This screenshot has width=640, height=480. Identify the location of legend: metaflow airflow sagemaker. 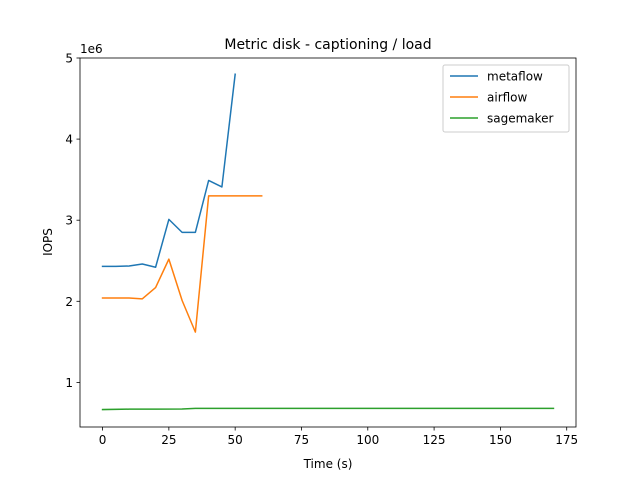
(506, 98).